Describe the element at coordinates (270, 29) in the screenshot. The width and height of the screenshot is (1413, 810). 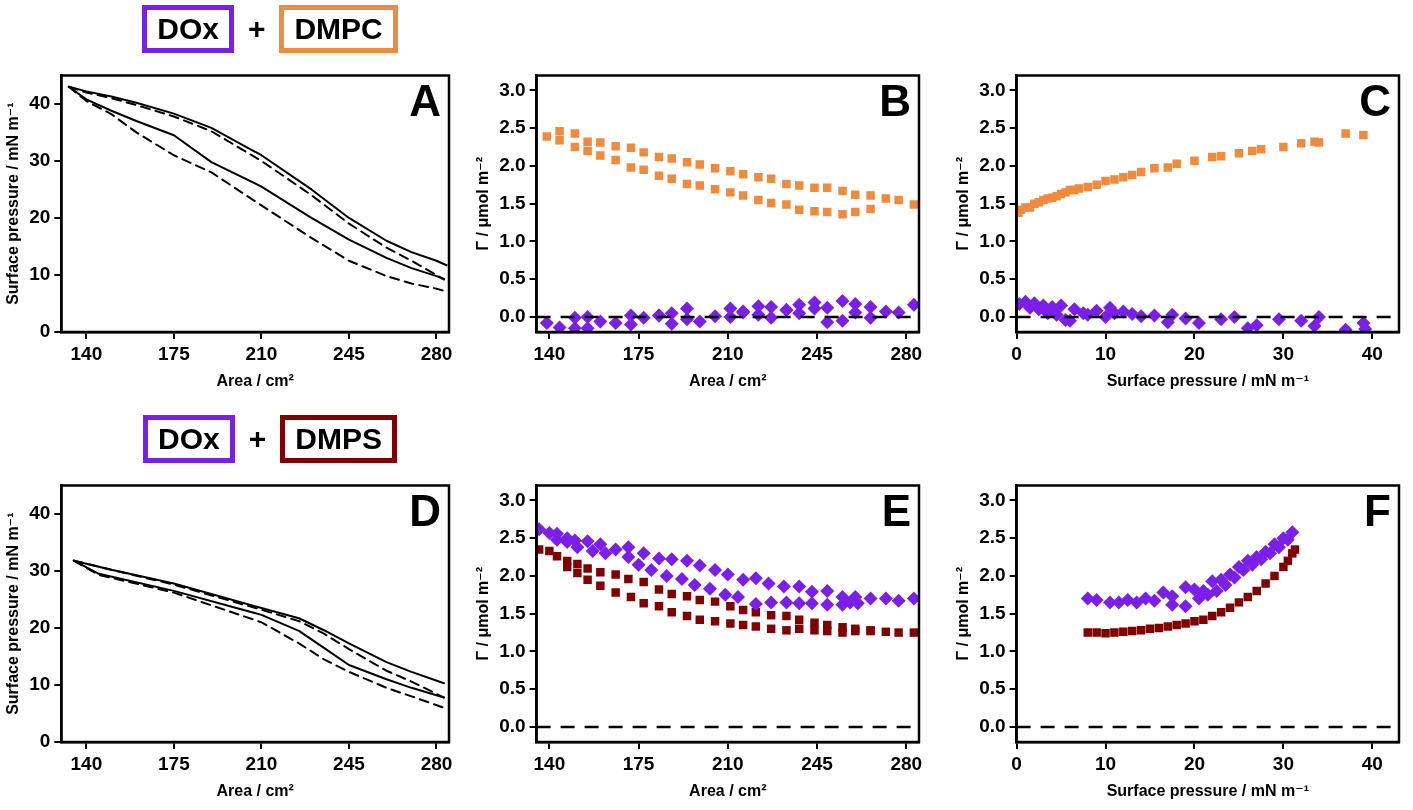
I see `chart-title: DOx + DMPC` at that location.